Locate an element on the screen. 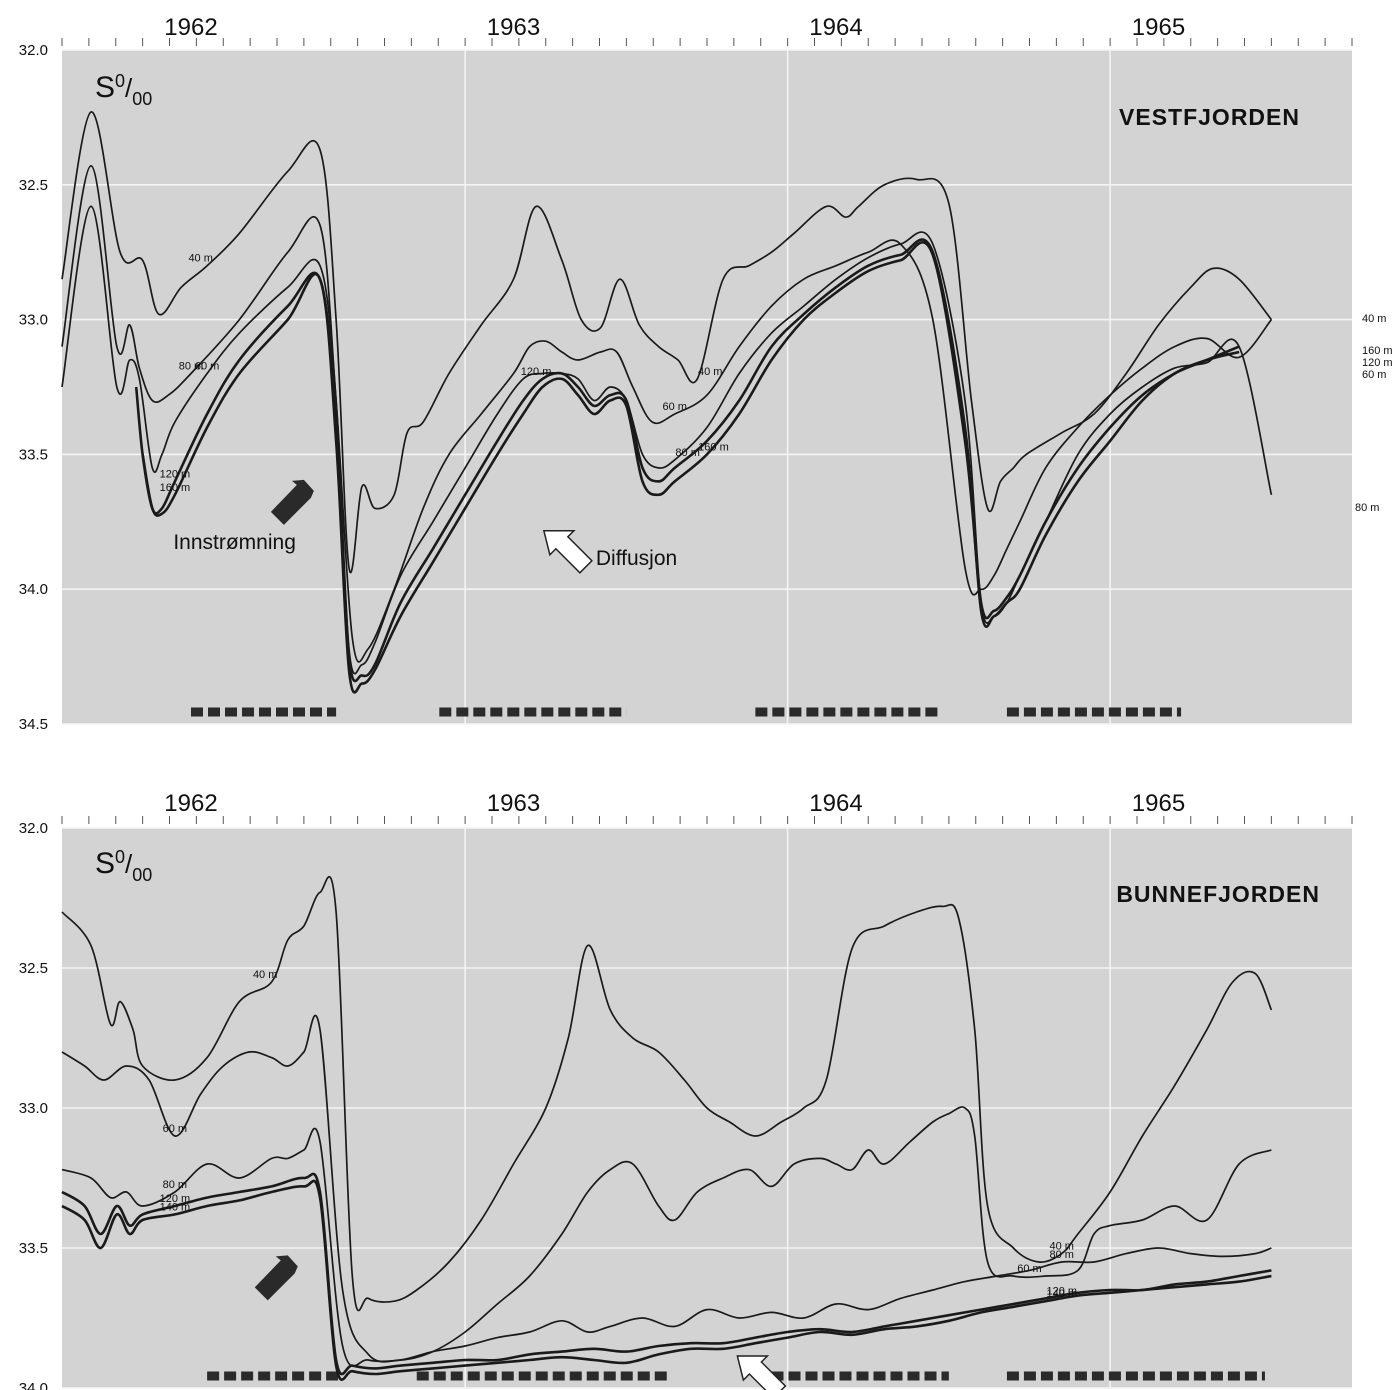  annotation-label: Diffusjon is located at coordinates (636, 558).